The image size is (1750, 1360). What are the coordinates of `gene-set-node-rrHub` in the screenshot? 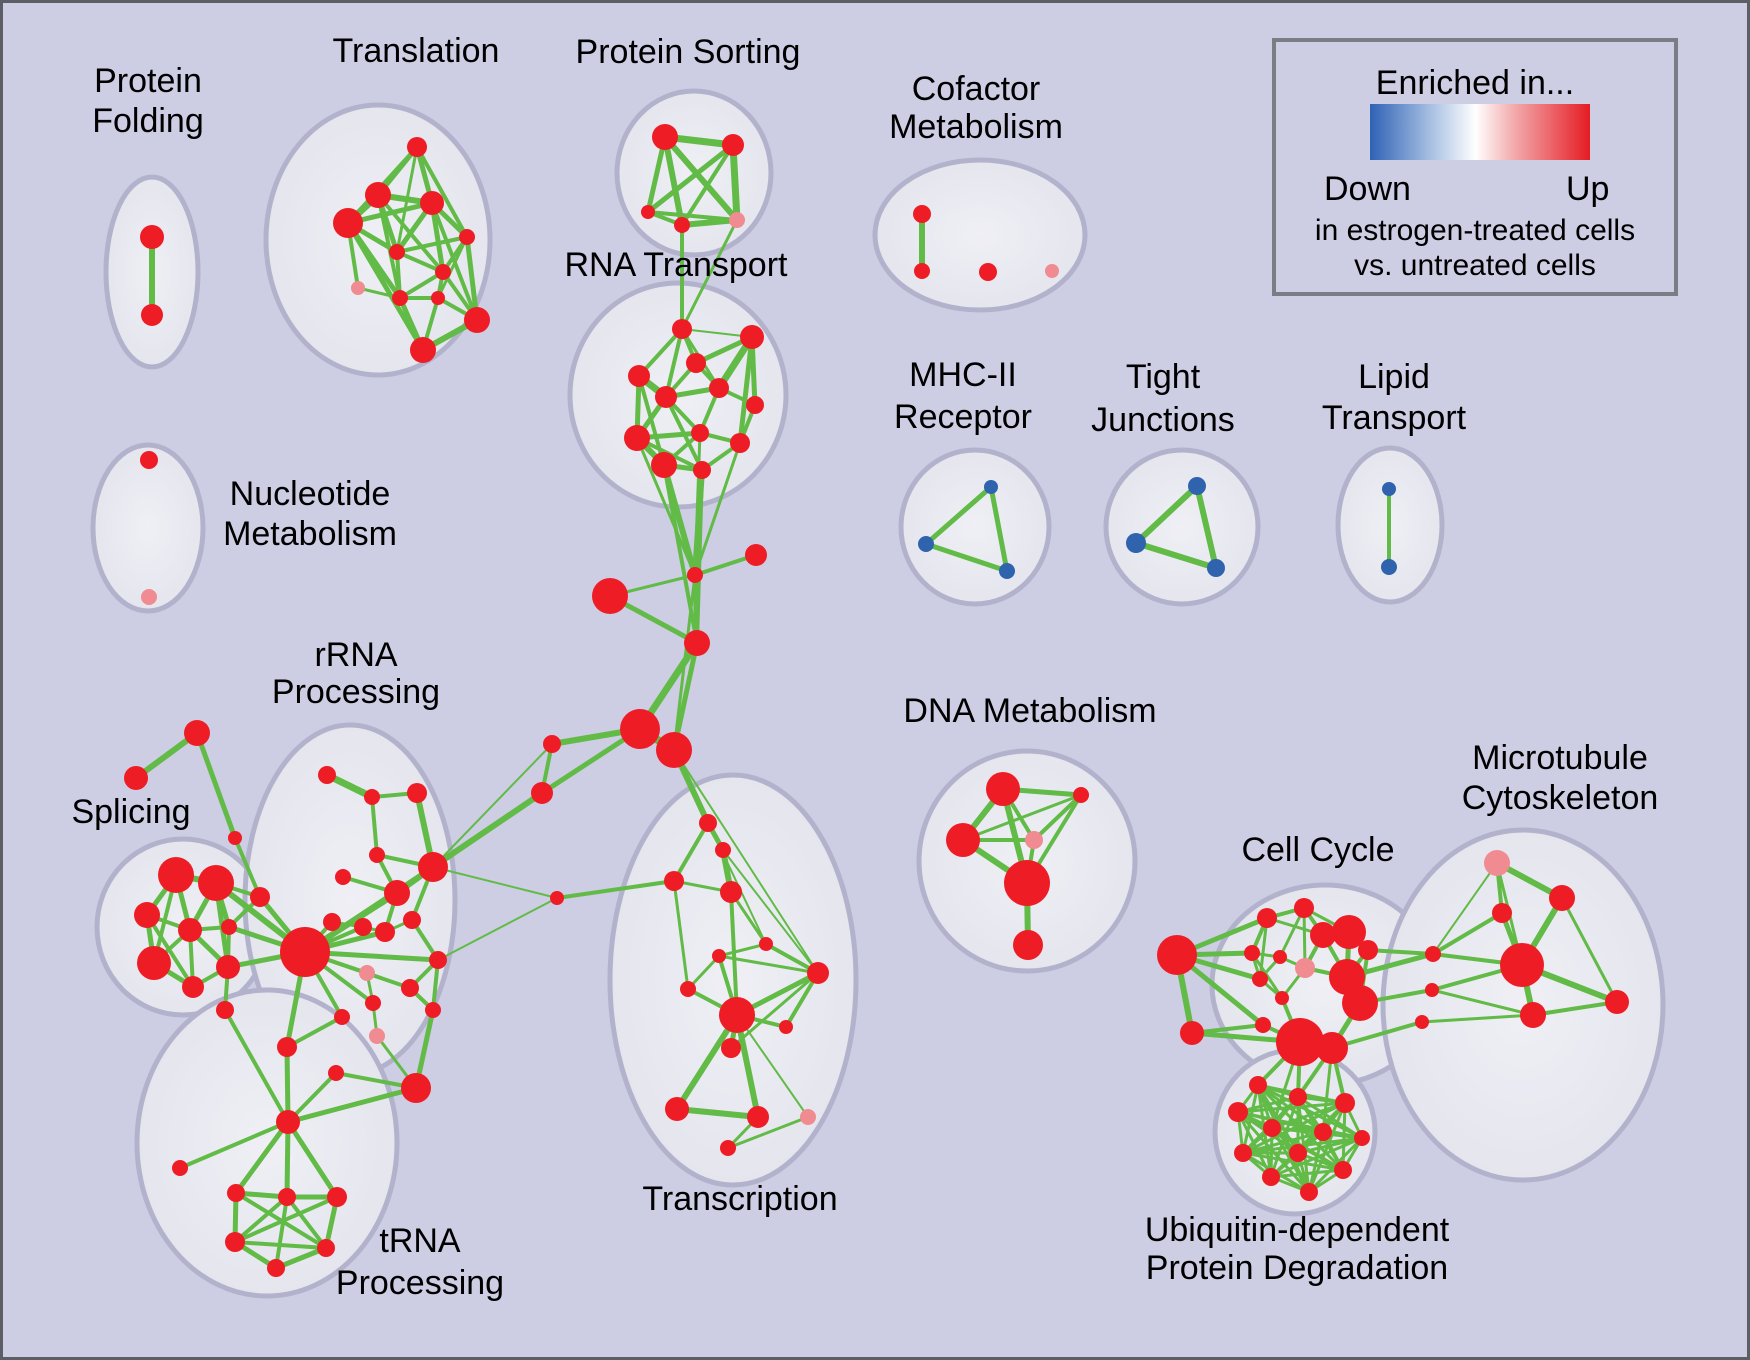 It's located at (305, 952).